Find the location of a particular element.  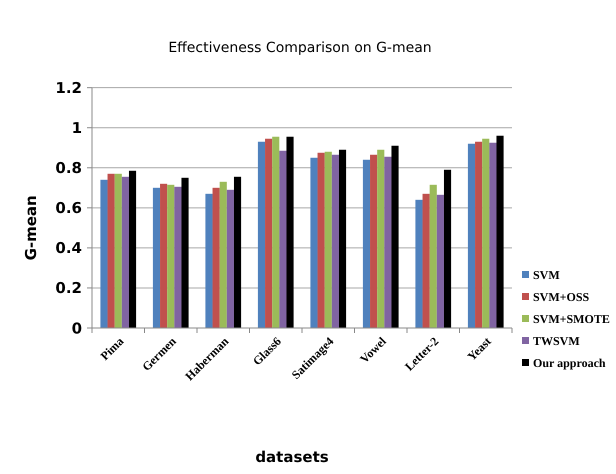

y-tick-label: 0.4 is located at coordinates (68, 248).